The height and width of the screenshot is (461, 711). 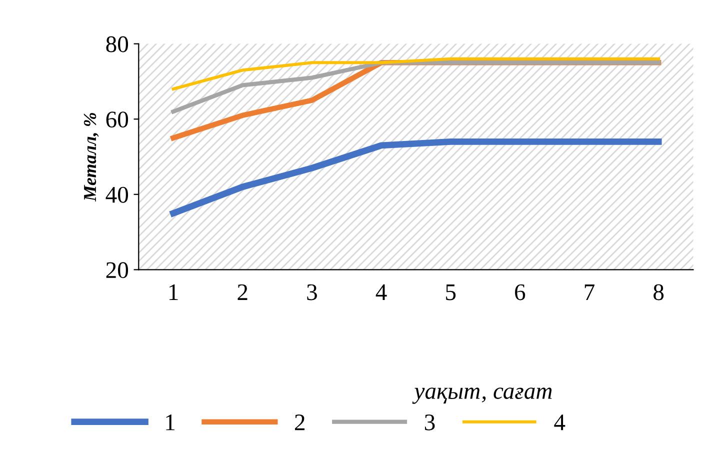 What do you see at coordinates (117, 270) in the screenshot?
I see `y-tick-label: 20` at bounding box center [117, 270].